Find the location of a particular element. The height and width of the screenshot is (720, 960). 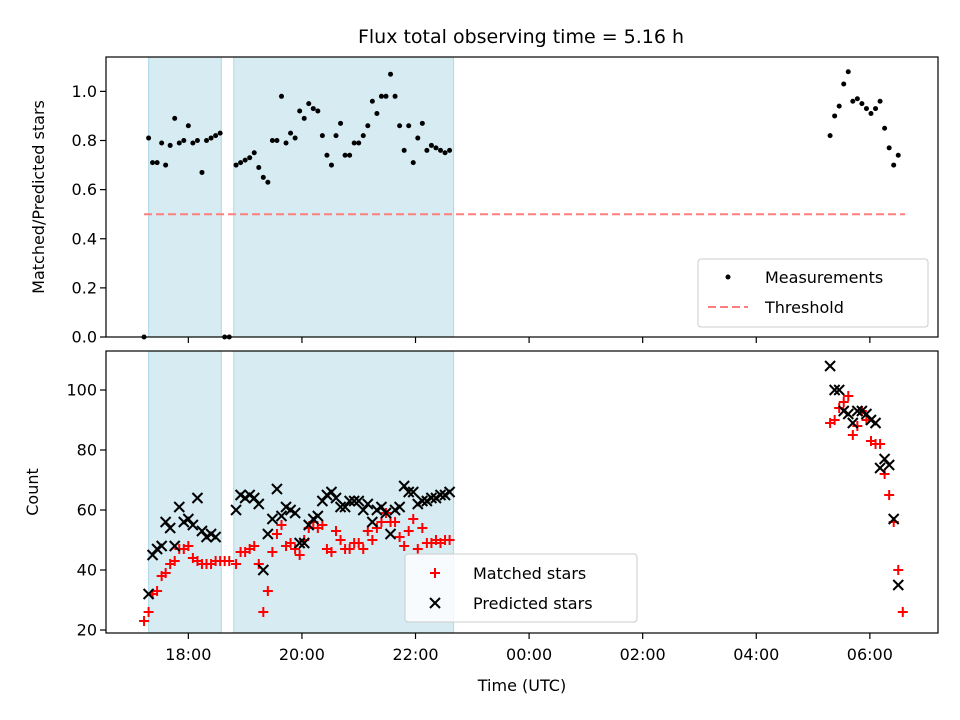

y-tick-label: 0.2 is located at coordinates (84, 287).